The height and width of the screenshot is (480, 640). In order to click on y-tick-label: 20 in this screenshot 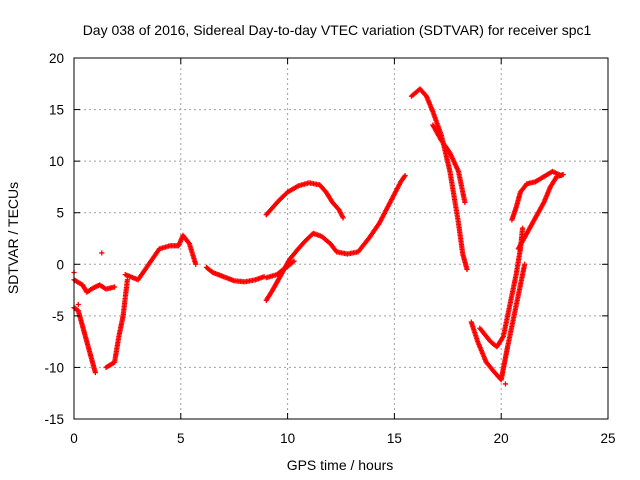, I will do `click(56, 58)`.